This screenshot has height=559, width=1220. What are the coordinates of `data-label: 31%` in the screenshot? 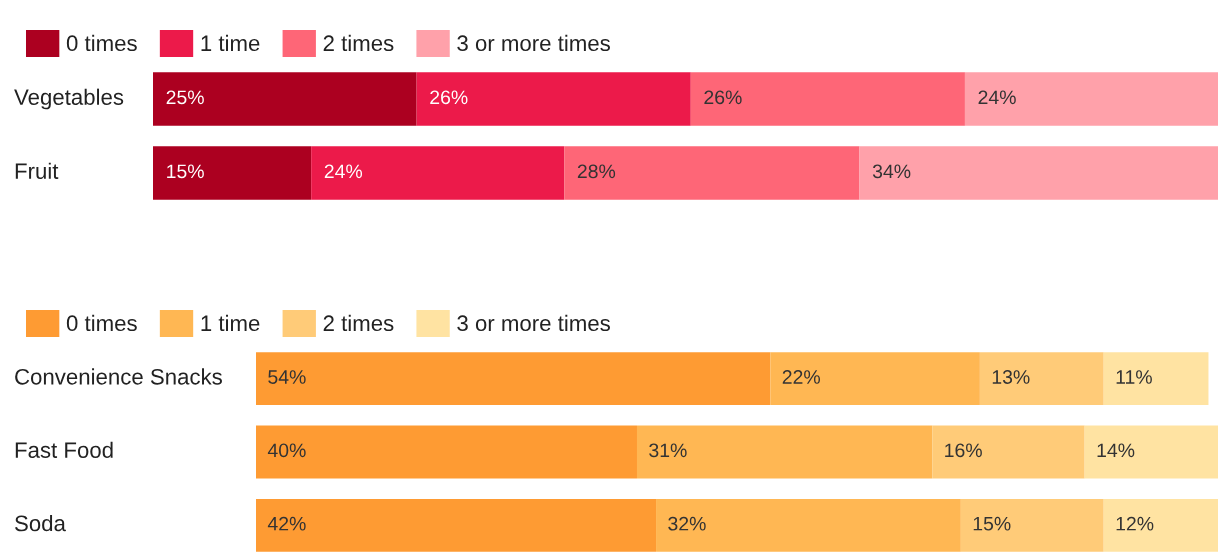 It's located at (668, 450).